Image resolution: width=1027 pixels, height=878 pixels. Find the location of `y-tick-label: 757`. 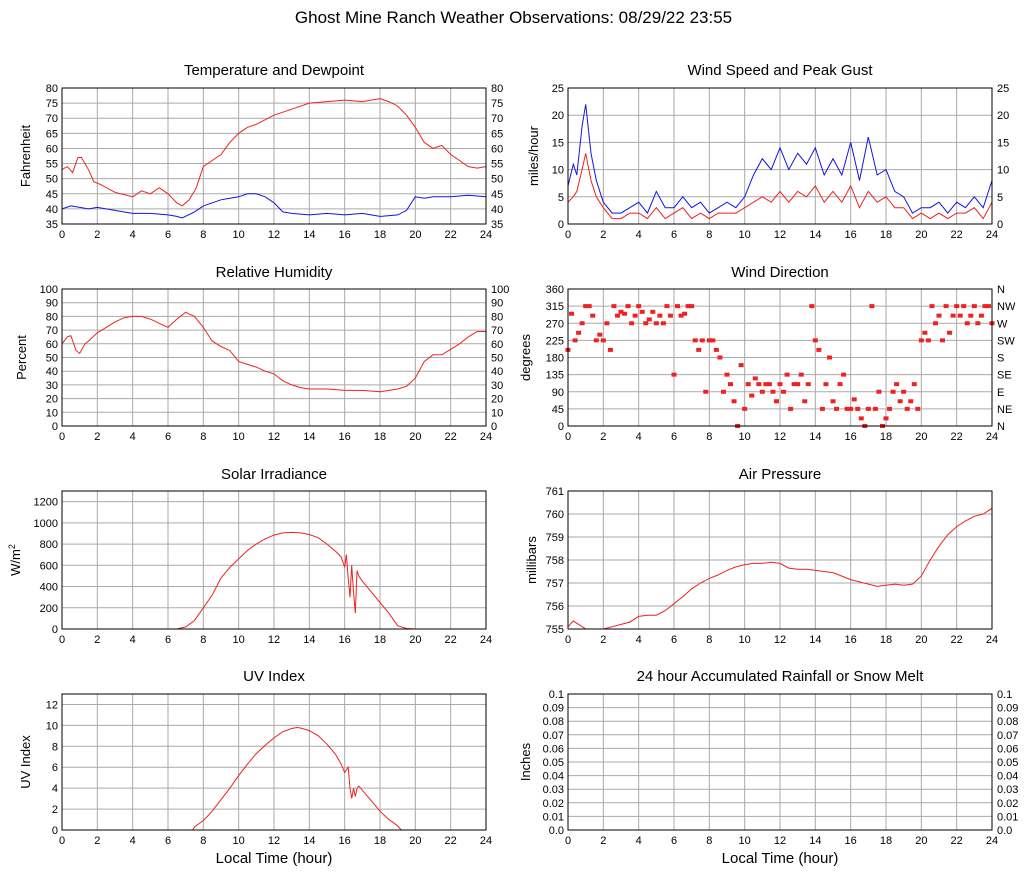

y-tick-label: 757 is located at coordinates (555, 584).